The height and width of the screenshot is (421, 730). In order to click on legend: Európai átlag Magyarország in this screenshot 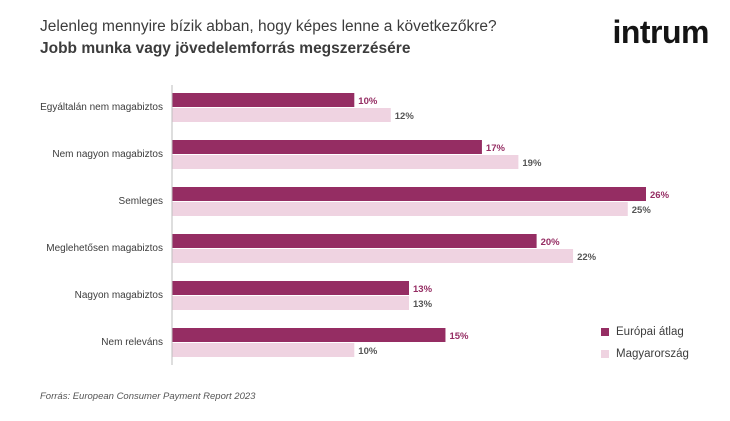, I will do `click(645, 343)`.